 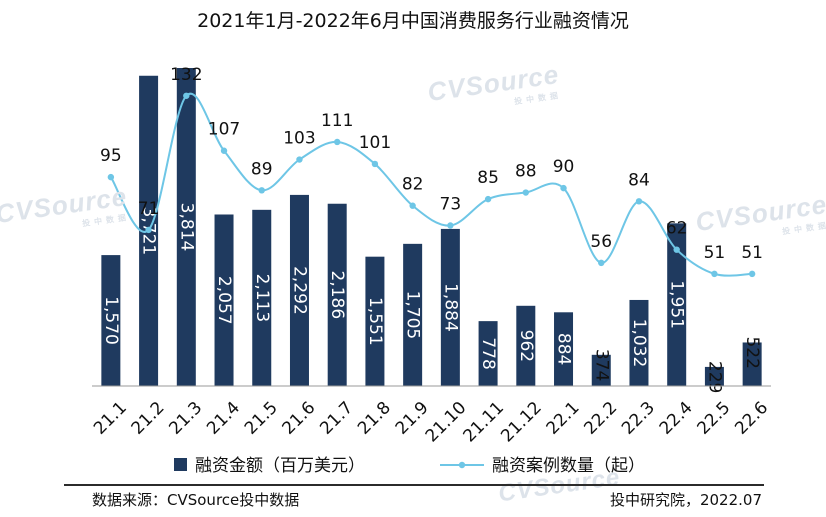 I want to click on line-value-label: 71, so click(x=149, y=209).